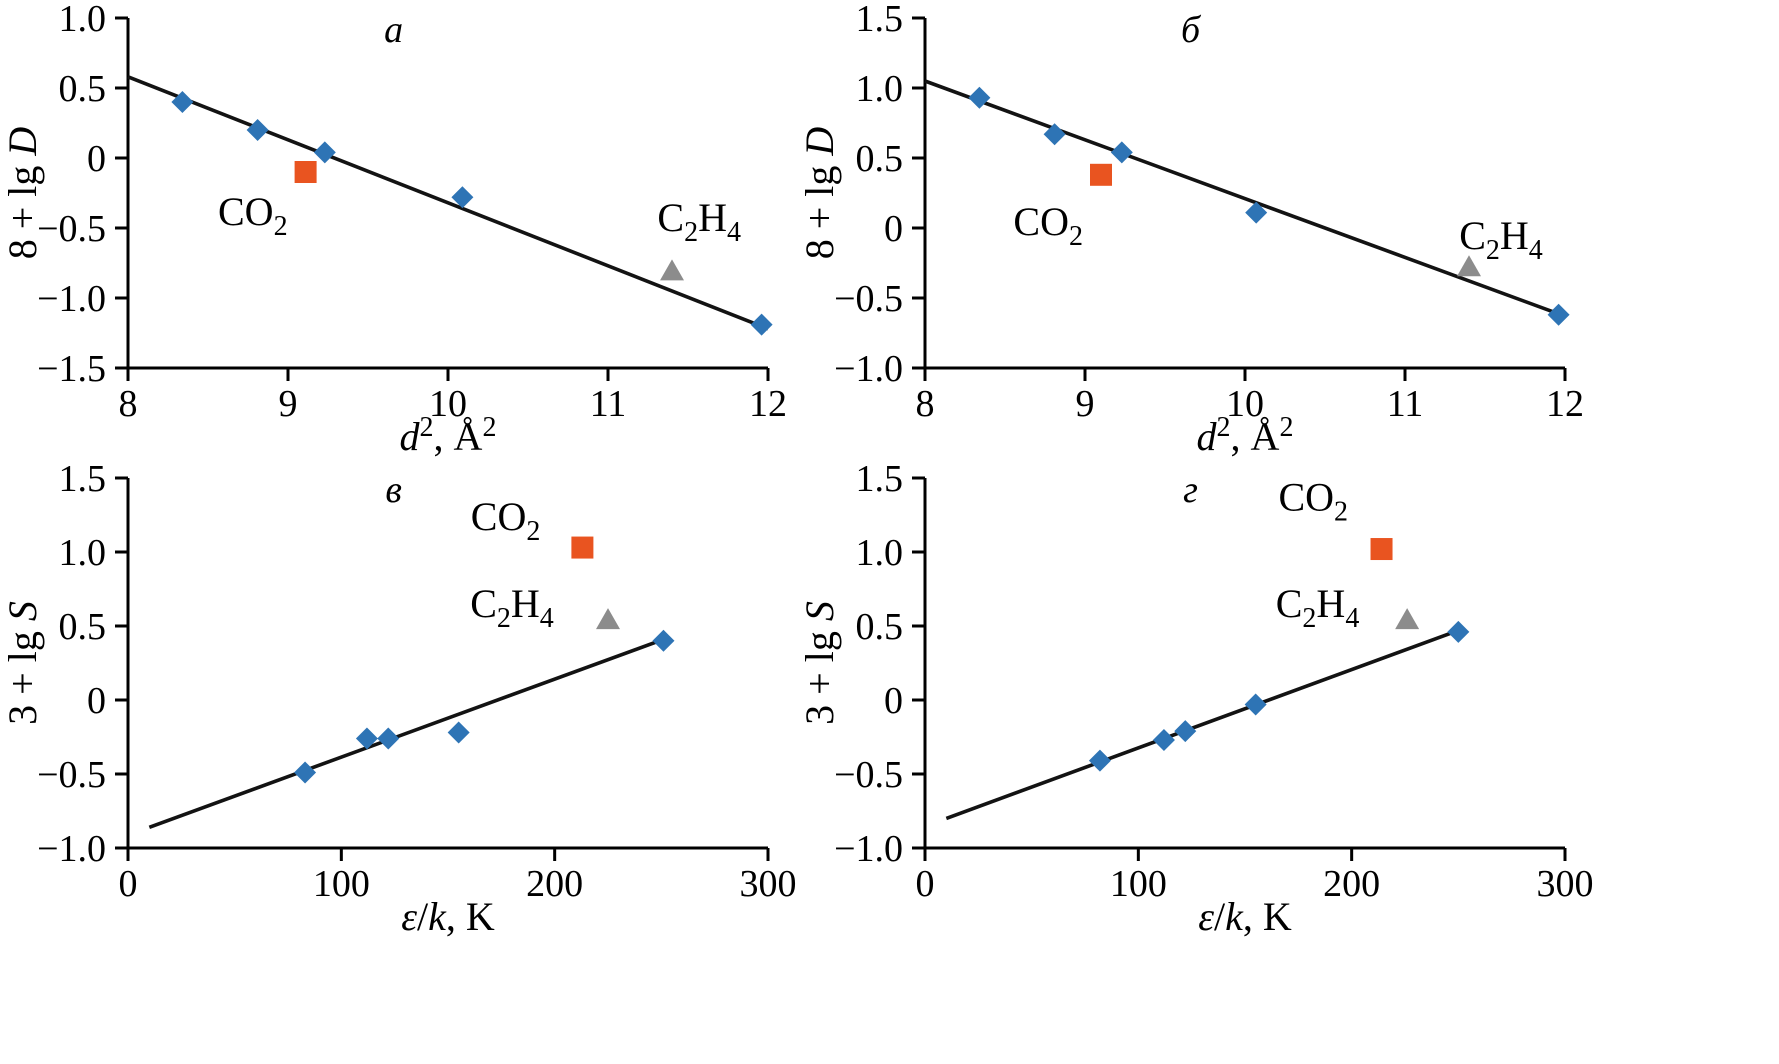  What do you see at coordinates (393, 30) in the screenshot?
I see `panel-letter: а` at bounding box center [393, 30].